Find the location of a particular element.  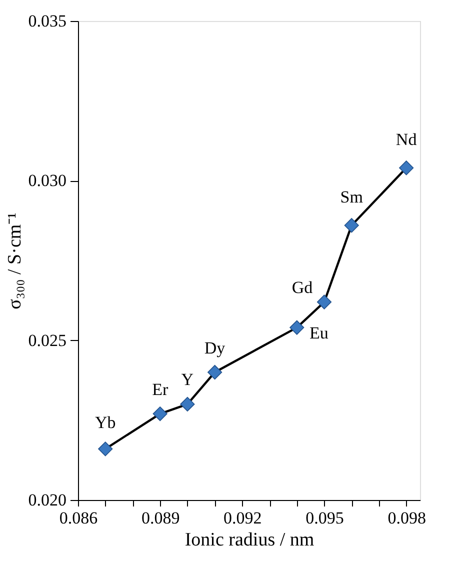

x-axis-title: Ionic radius / nm is located at coordinates (249, 540).